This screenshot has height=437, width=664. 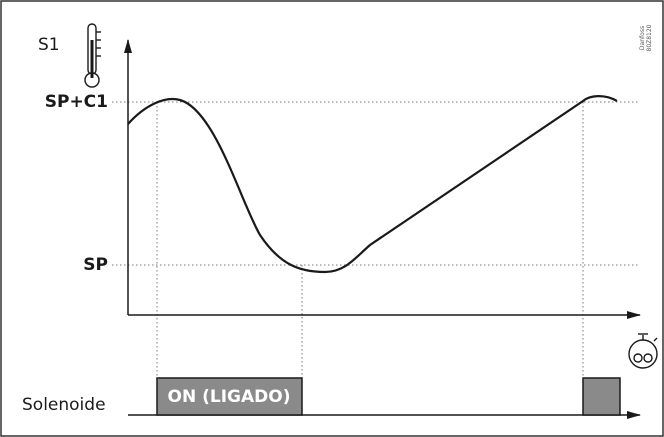 What do you see at coordinates (92, 55) in the screenshot?
I see `thermometer-icon` at bounding box center [92, 55].